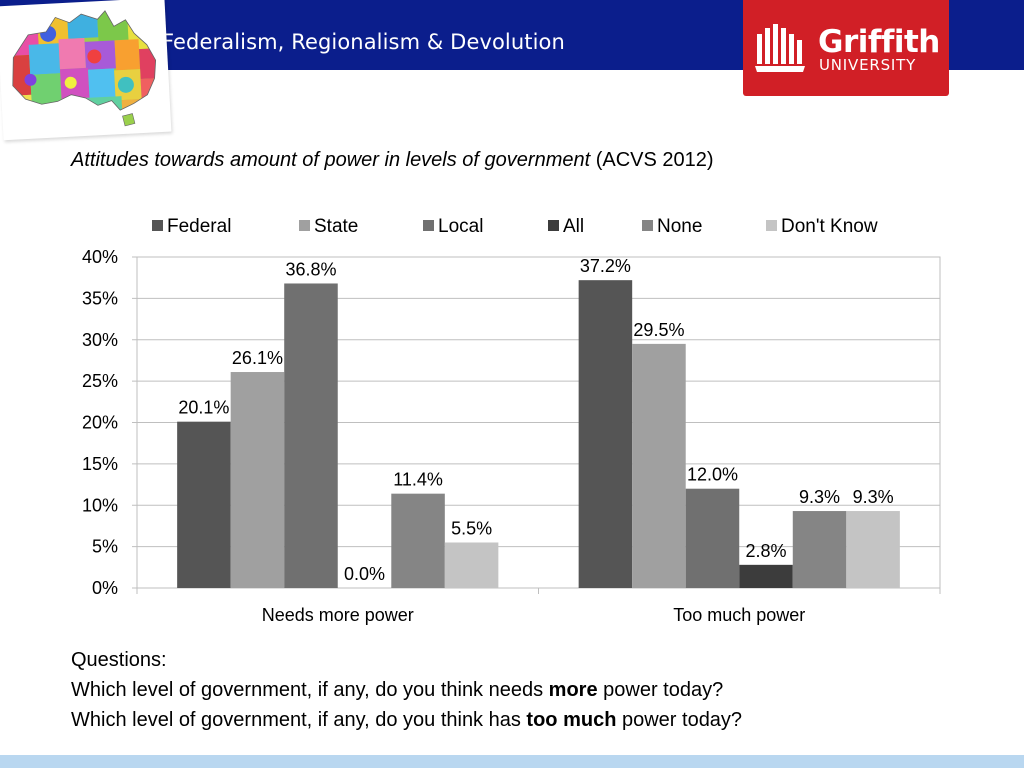 The image size is (1024, 768). Describe the element at coordinates (460, 226) in the screenshot. I see `legend-label: Local` at that location.